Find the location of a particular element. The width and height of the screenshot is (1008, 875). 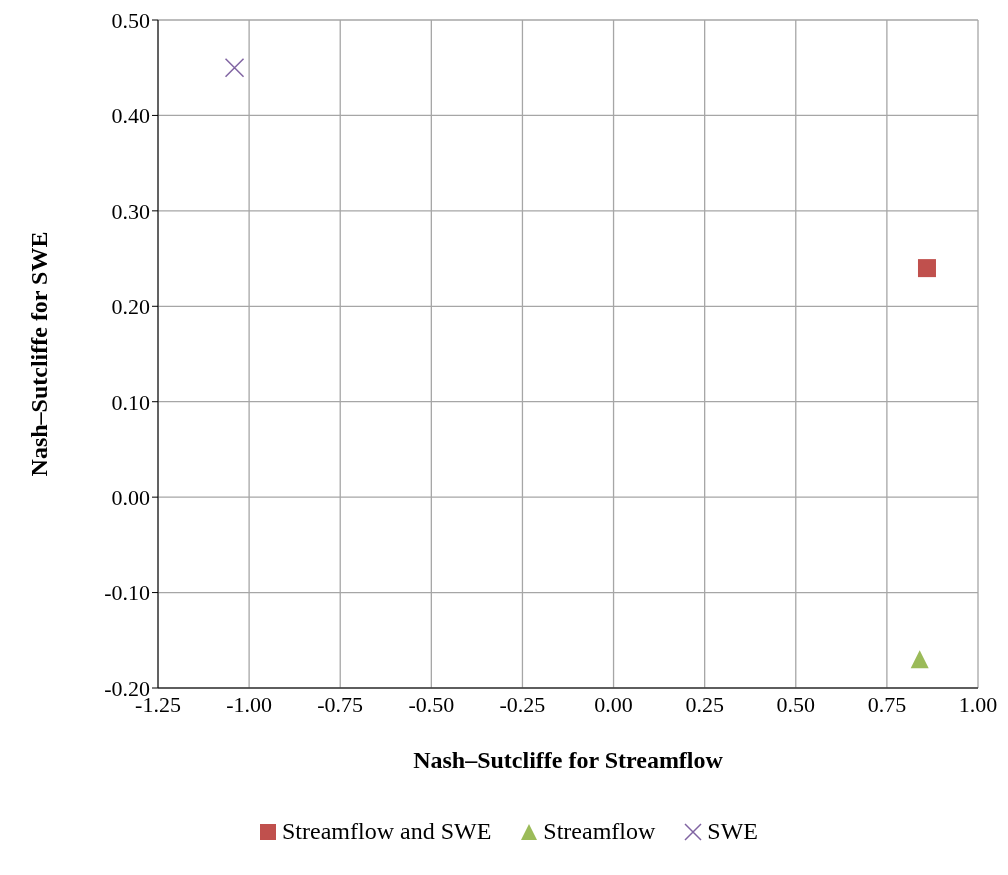

x-tick-label: -0.75 is located at coordinates (340, 704).